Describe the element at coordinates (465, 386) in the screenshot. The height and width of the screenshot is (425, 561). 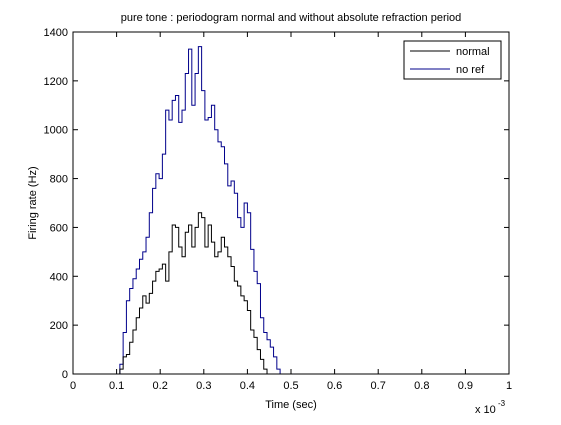
I see `x-tick-label: 0.9` at that location.